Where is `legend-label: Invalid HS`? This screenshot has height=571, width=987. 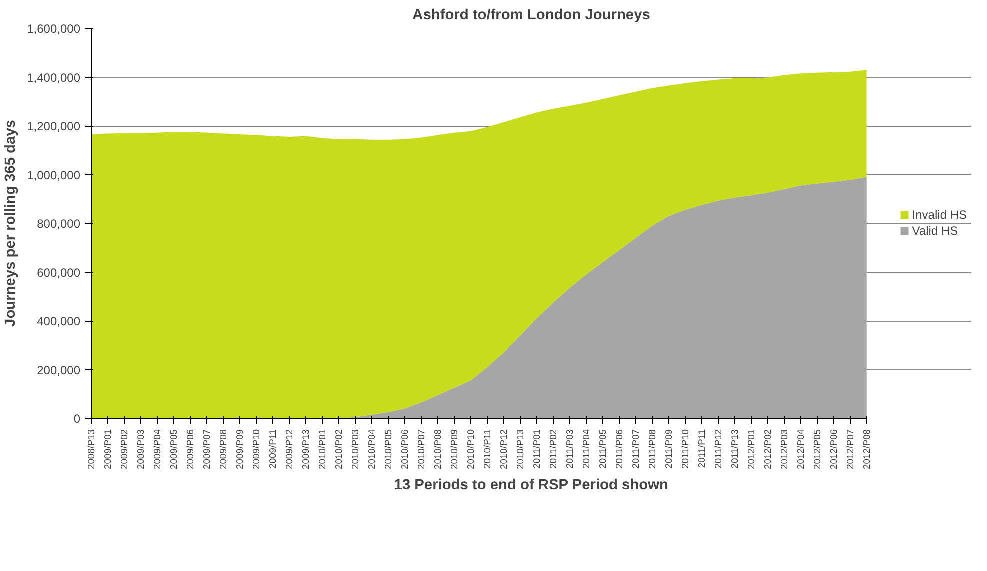
legend-label: Invalid HS is located at coordinates (939, 215).